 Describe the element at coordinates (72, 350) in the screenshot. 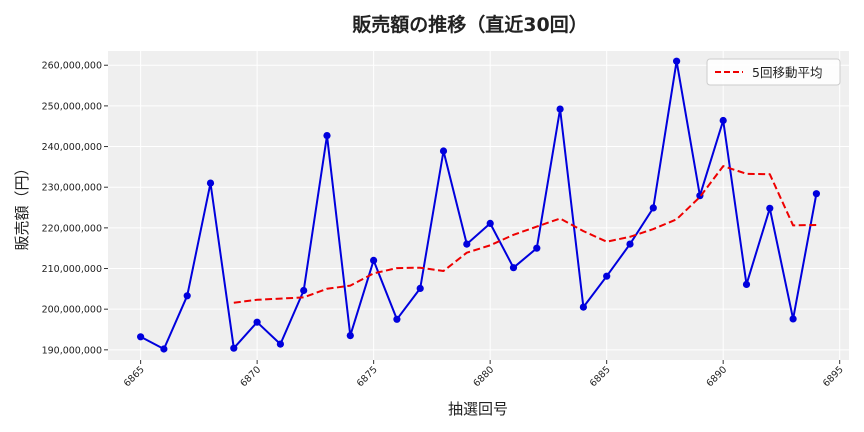

I see `y-tick-label: 190,000,000` at that location.